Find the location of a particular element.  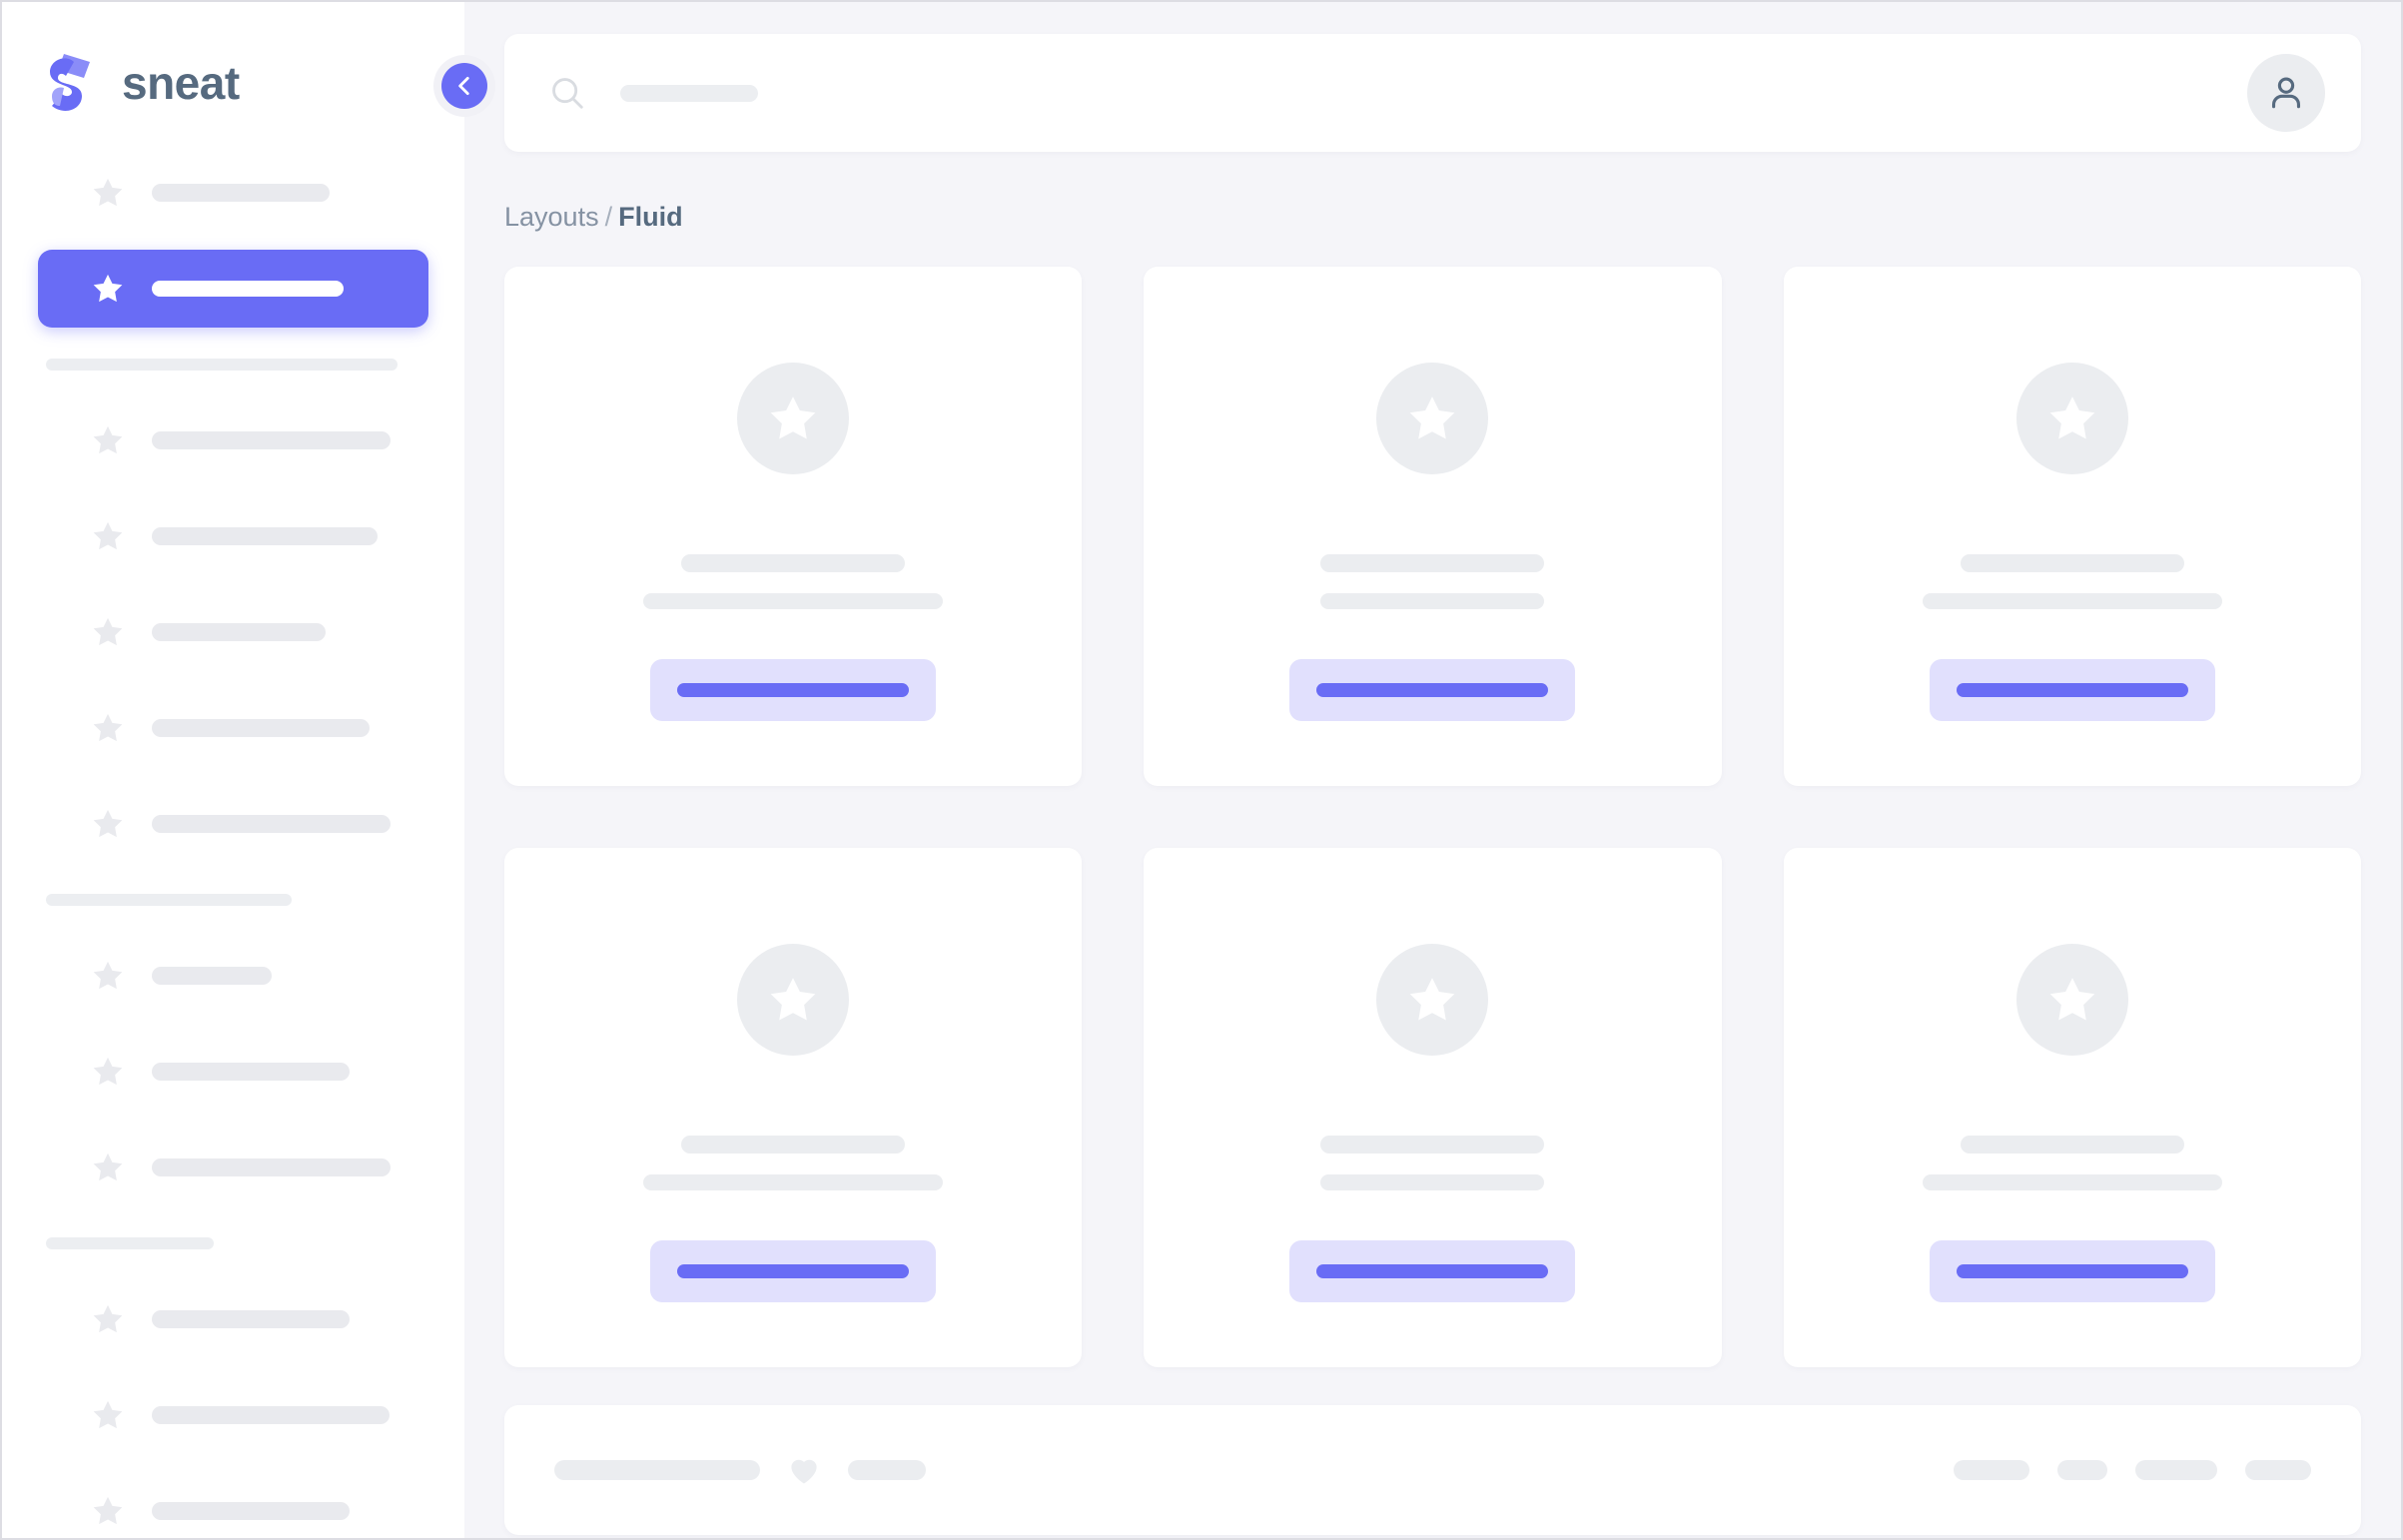

breadcrumb: Layouts / Fluid is located at coordinates (1452, 217).